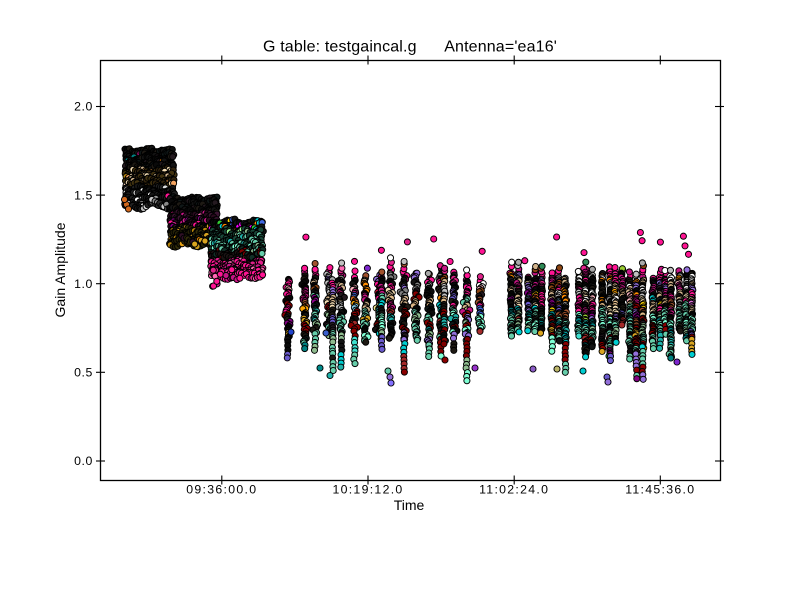  Describe the element at coordinates (221, 490) in the screenshot. I see `svg-text: 09:36:00.0` at that location.